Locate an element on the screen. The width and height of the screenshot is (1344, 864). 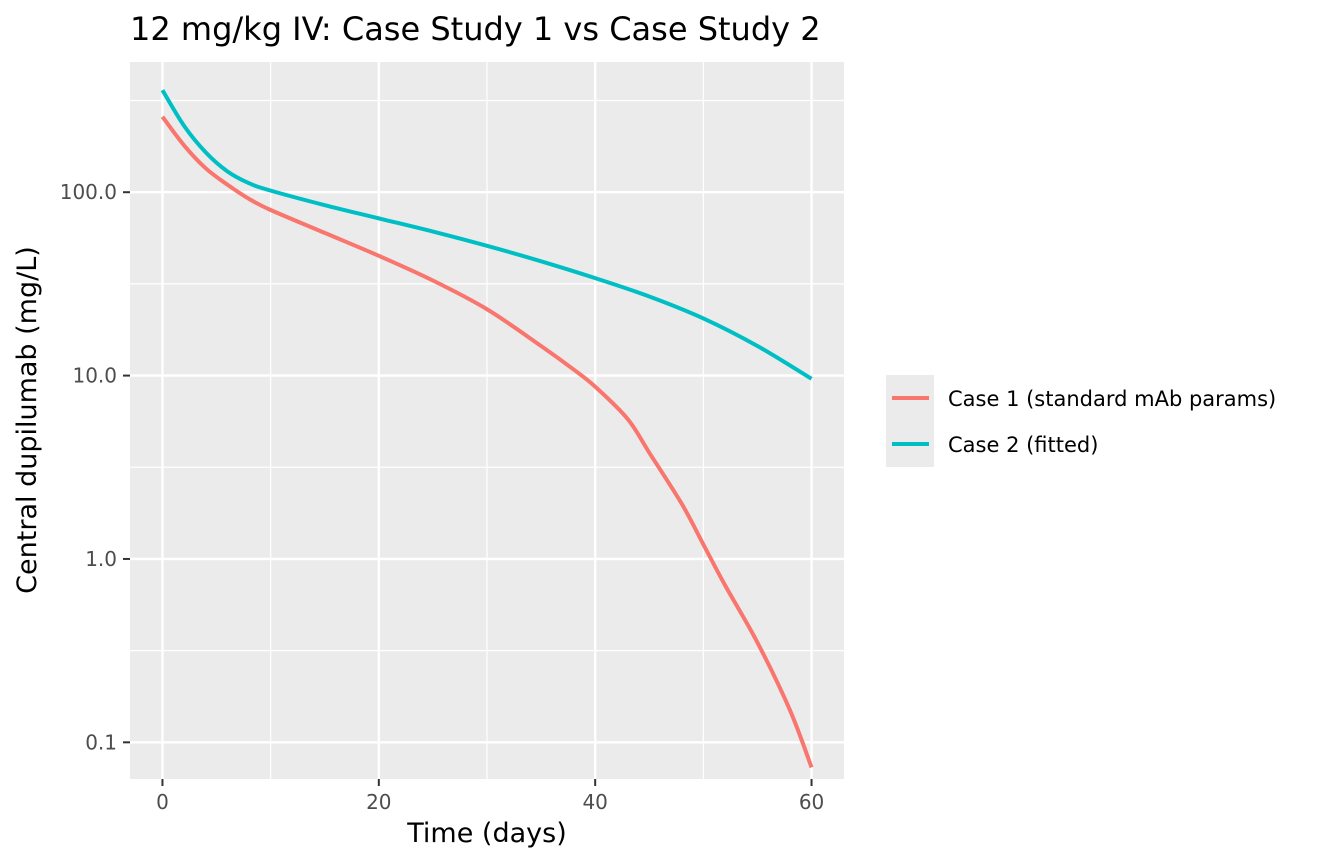
x-tick-label: 0 is located at coordinates (162, 802).